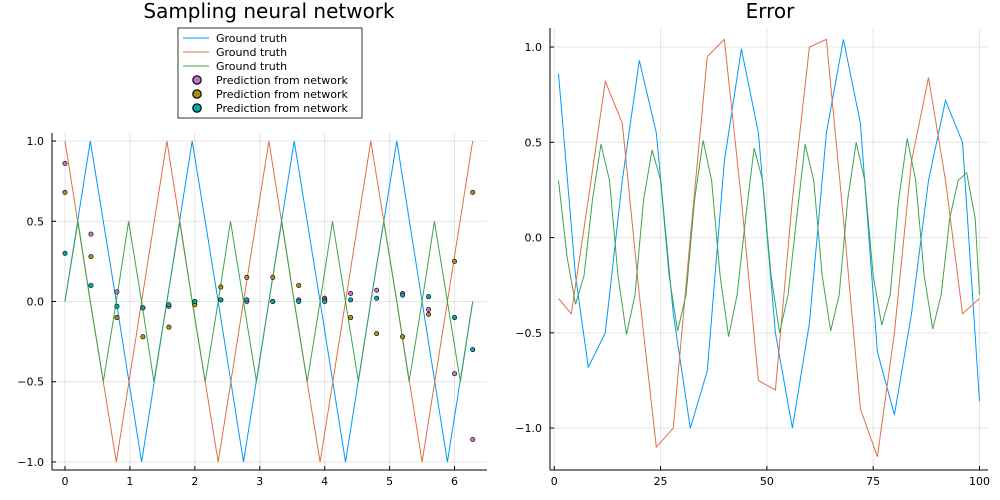 Image resolution: width=1000 pixels, height=500 pixels. I want to click on x-tick-label: 2, so click(194, 481).